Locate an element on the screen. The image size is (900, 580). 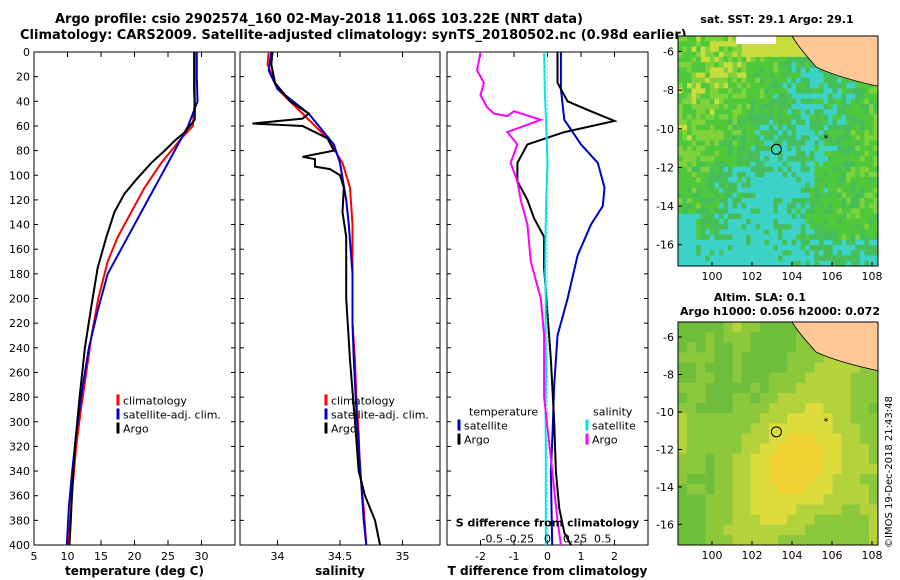
y-tick-label: 240 is located at coordinates (19, 348).